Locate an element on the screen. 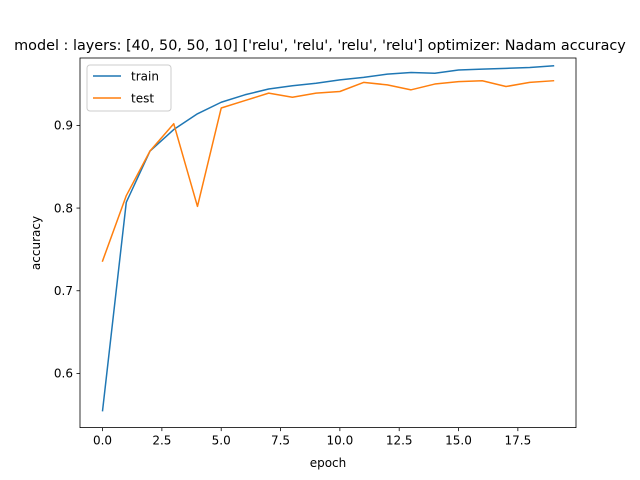  x-tick-label: 0.0 is located at coordinates (102, 441).